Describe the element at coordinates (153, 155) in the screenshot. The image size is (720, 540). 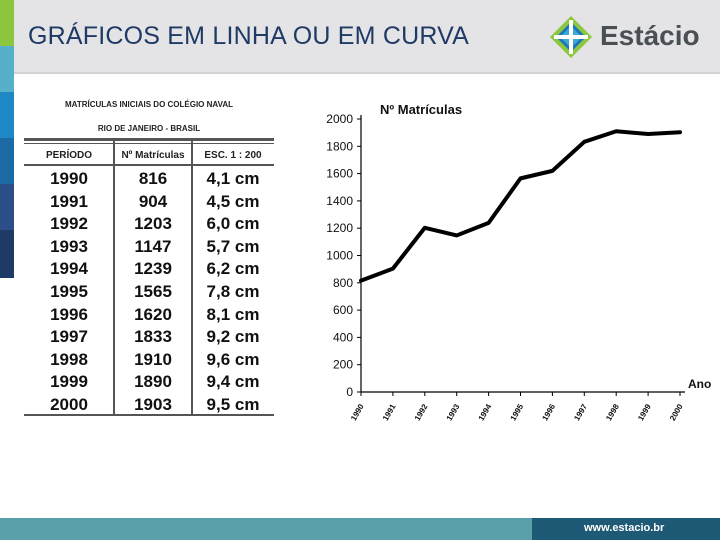
I see `header-matriculas: Nº Matrículas` at that location.